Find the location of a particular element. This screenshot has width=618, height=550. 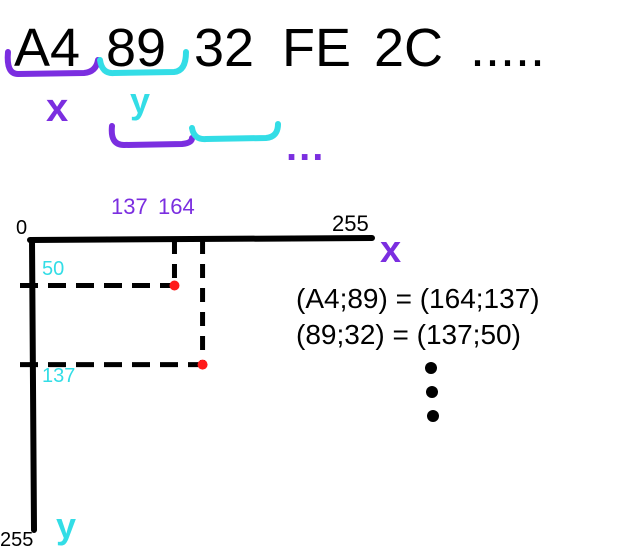

label-x-first: x is located at coordinates (57, 108).